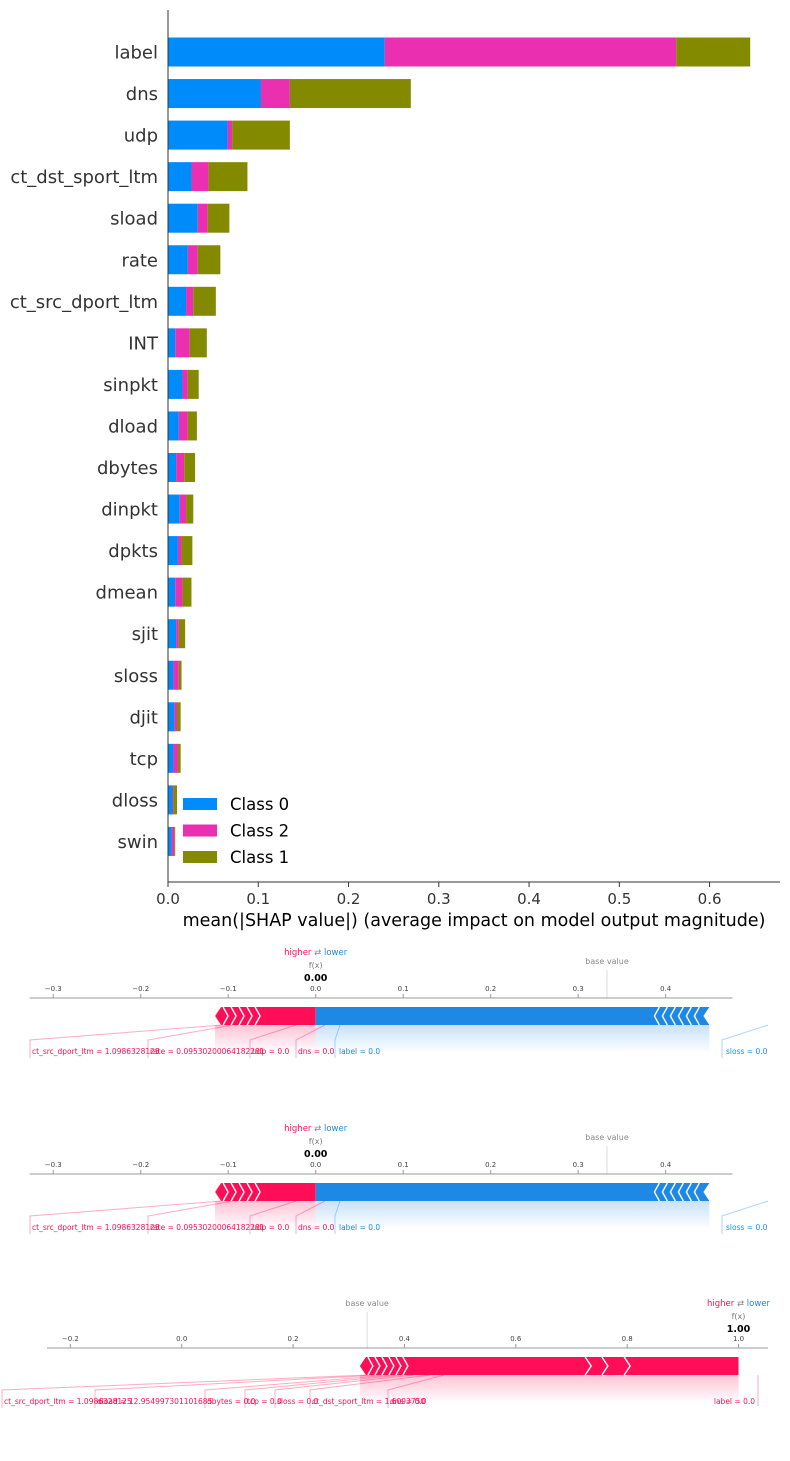  Describe the element at coordinates (259, 831) in the screenshot. I see `legend-label: Class 2` at that location.